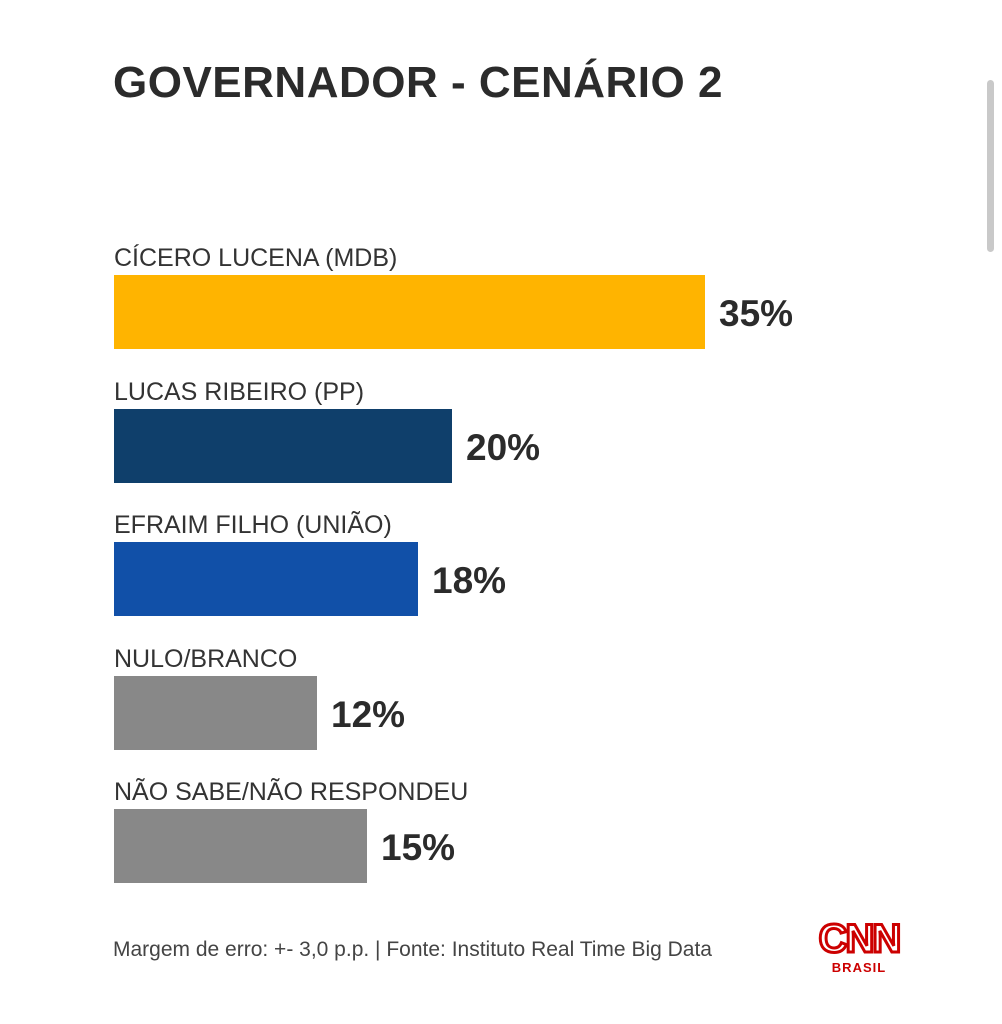 The image size is (1002, 1024). Describe the element at coordinates (291, 792) in the screenshot. I see `category-label: NÃO SABE/NÃO RESPONDEU` at that location.